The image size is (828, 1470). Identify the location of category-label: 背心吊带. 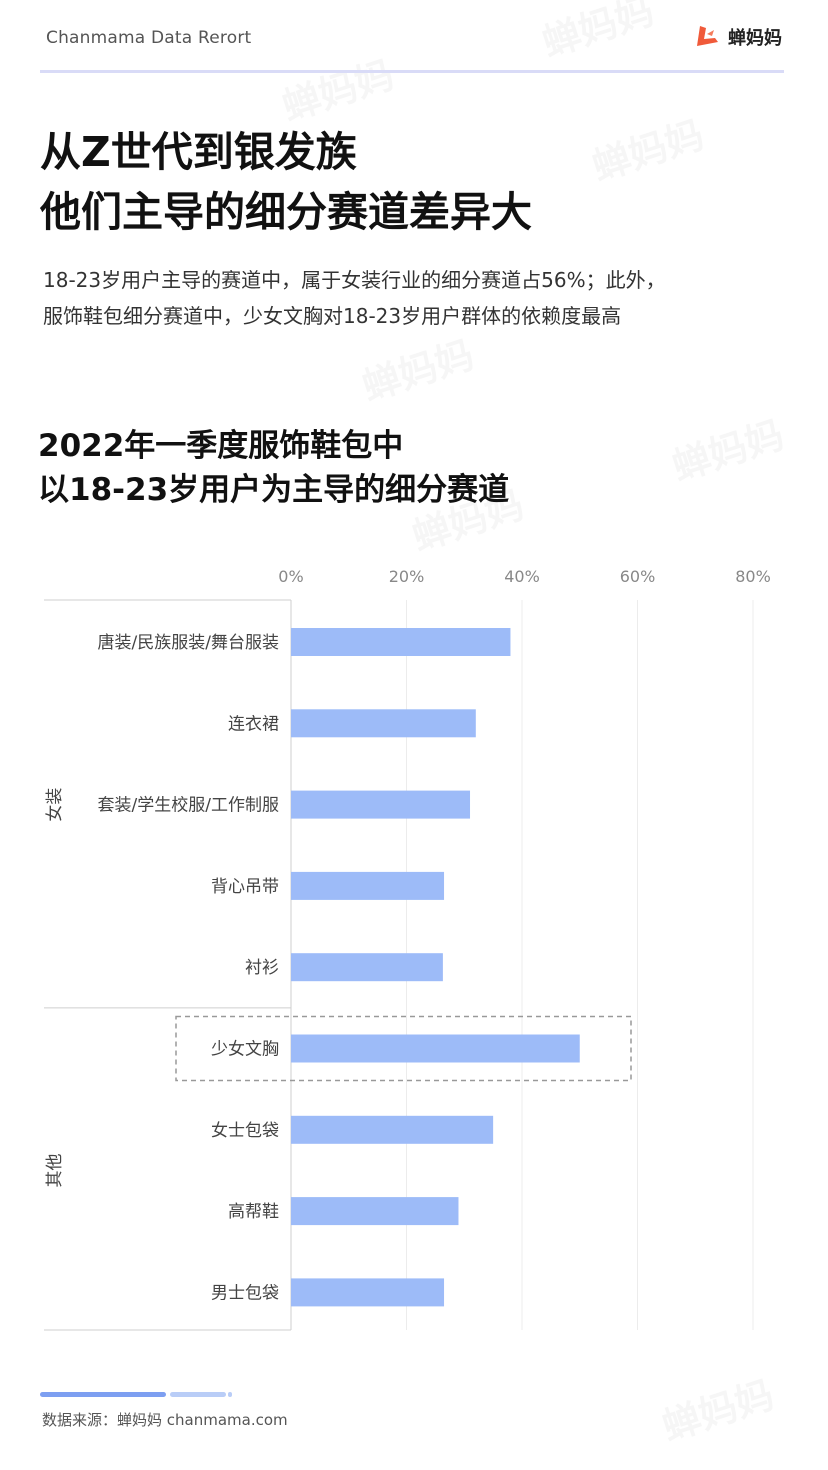
(245, 887).